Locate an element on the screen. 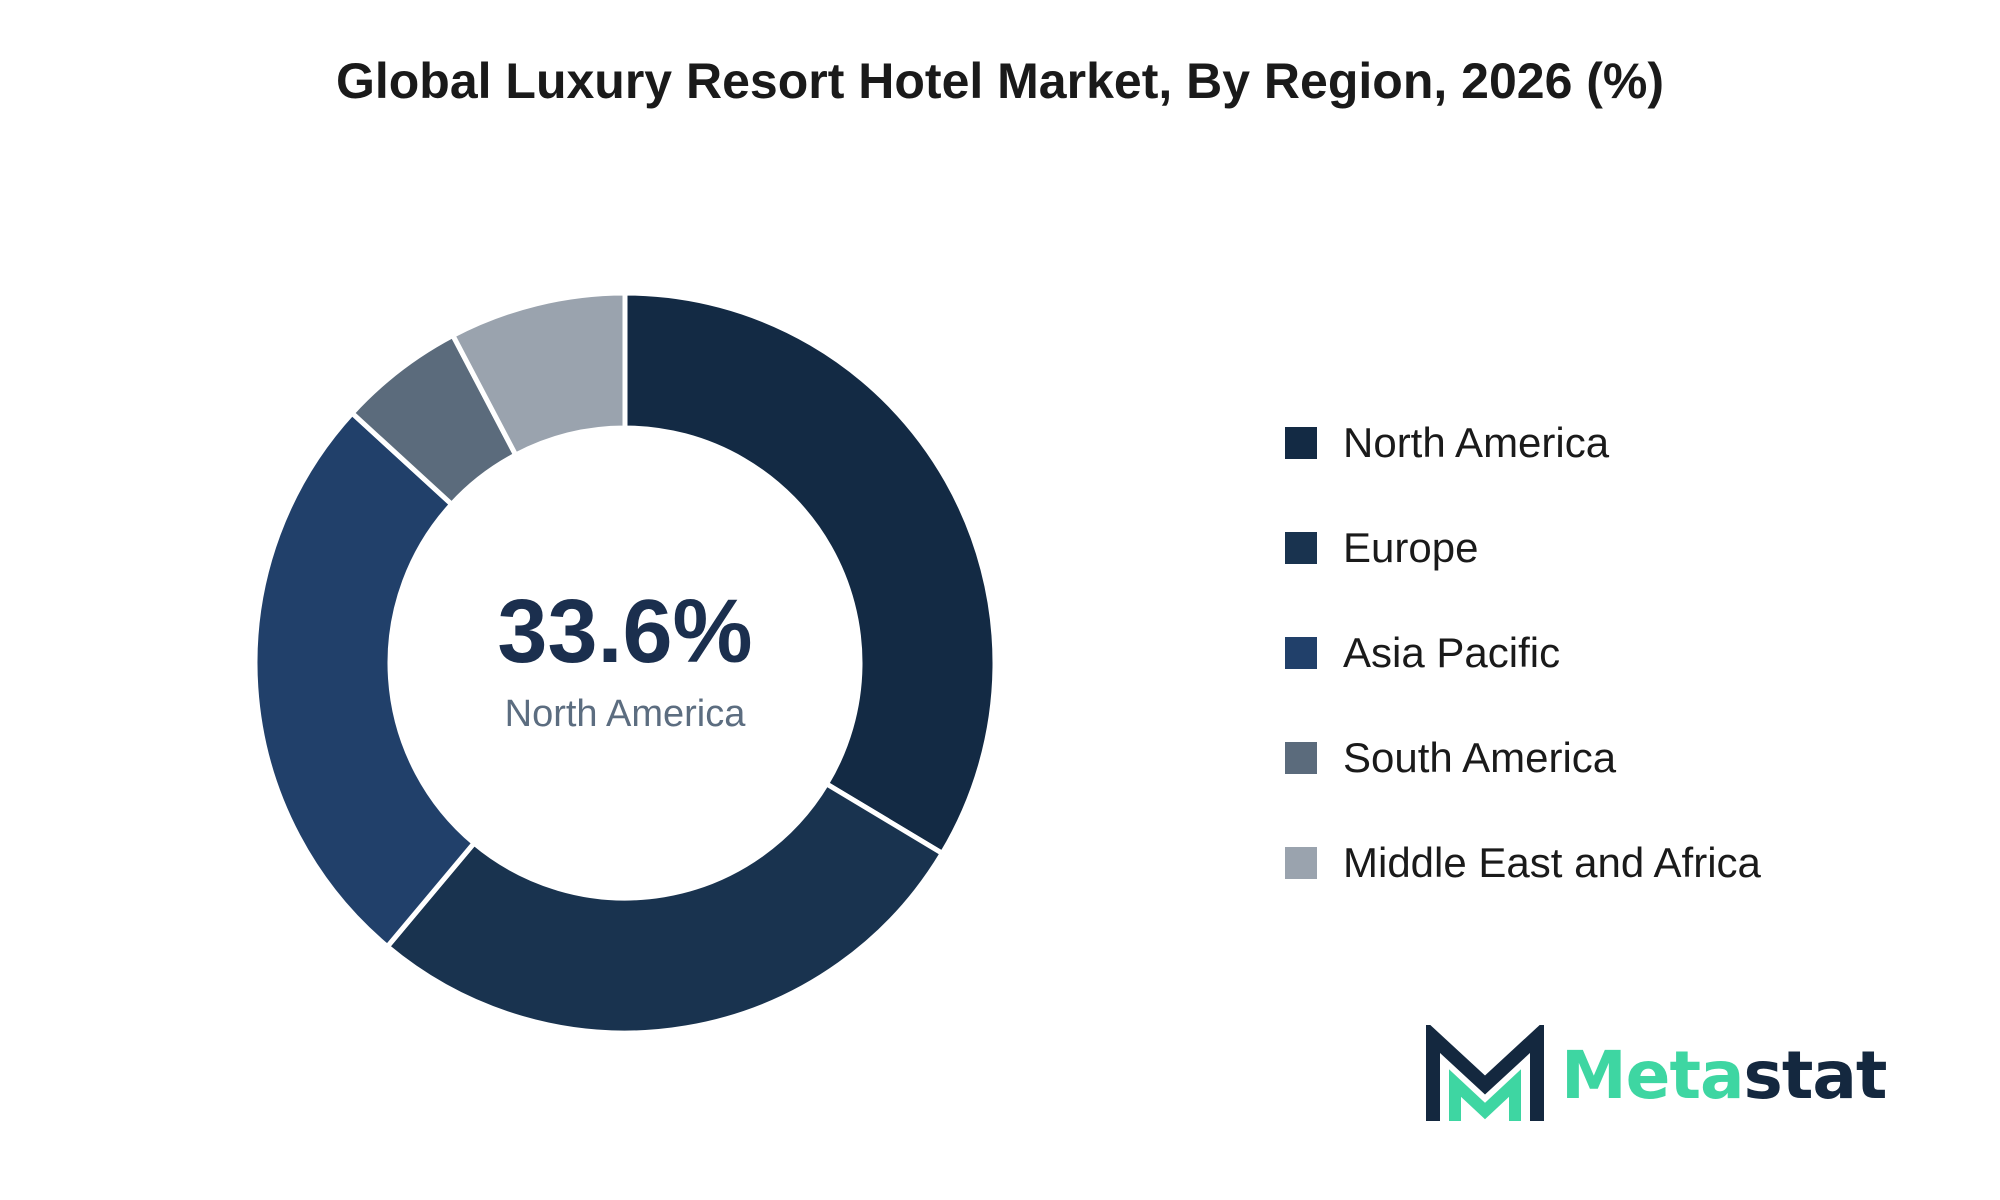  legend-item: Asia Pacific is located at coordinates (1523, 652).